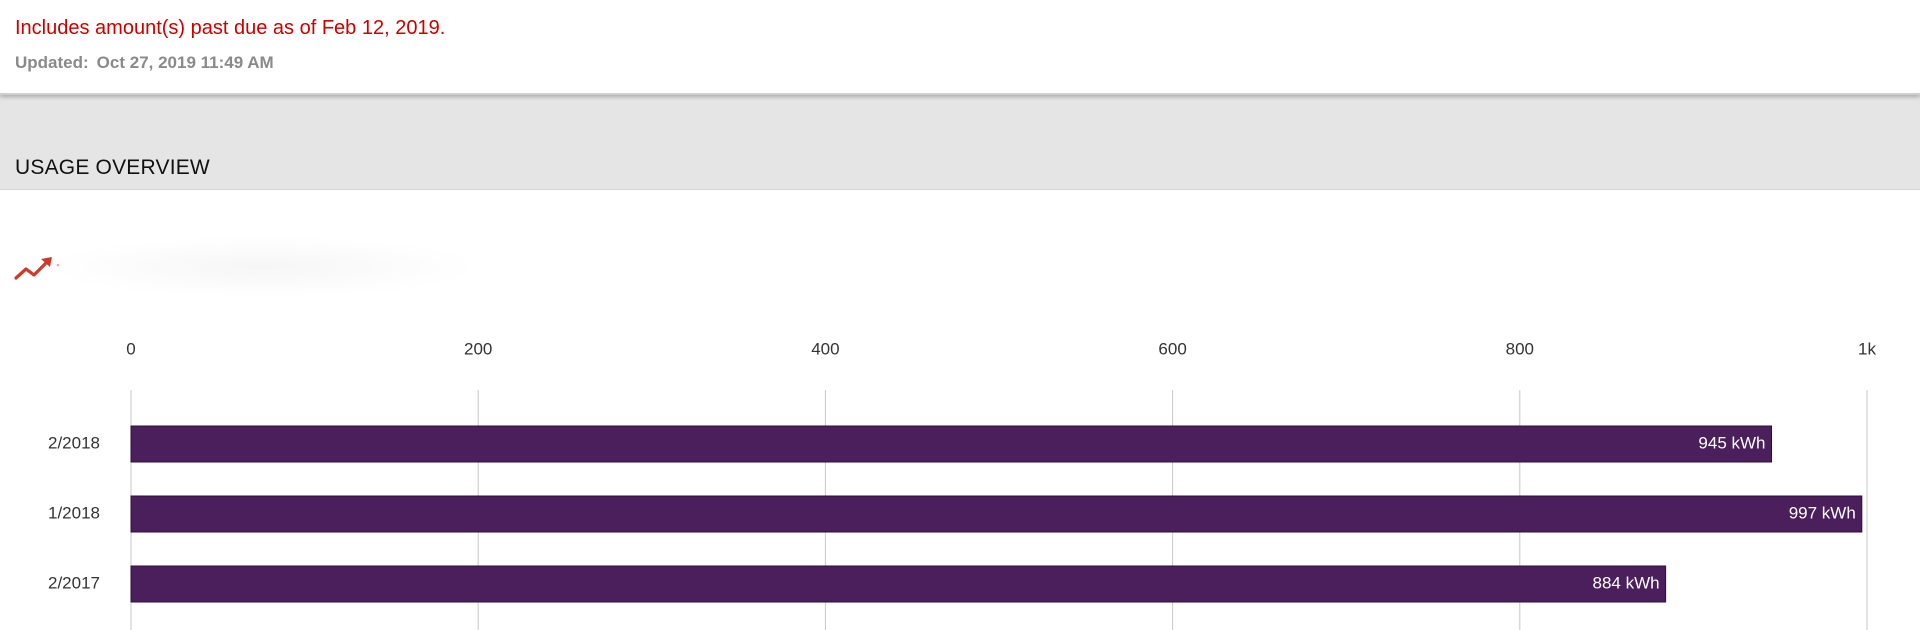  What do you see at coordinates (1867, 348) in the screenshot?
I see `x-tick-label: 1k` at bounding box center [1867, 348].